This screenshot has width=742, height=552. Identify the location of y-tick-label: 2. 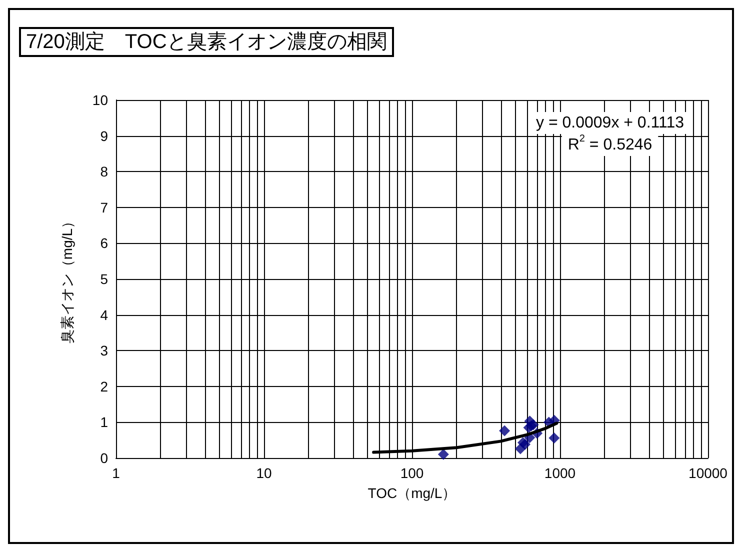
(104, 386).